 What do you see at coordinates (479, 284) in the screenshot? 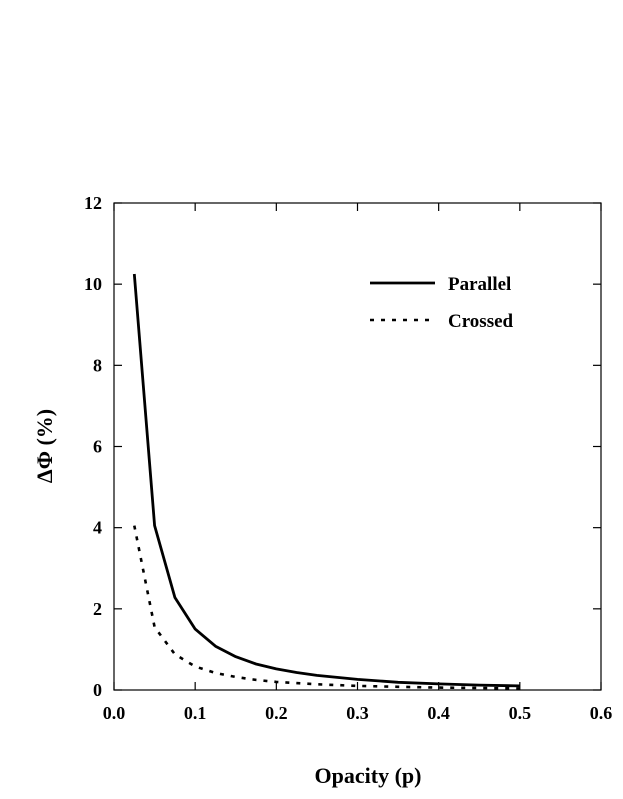
I see `legend-label-parallel: Parallel` at bounding box center [479, 284].